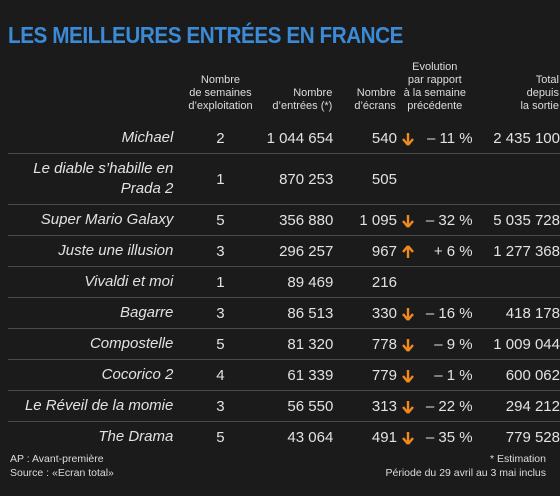 The width and height of the screenshot is (560, 496). Describe the element at coordinates (539, 106) in the screenshot. I see `header-line: la sortie` at that location.